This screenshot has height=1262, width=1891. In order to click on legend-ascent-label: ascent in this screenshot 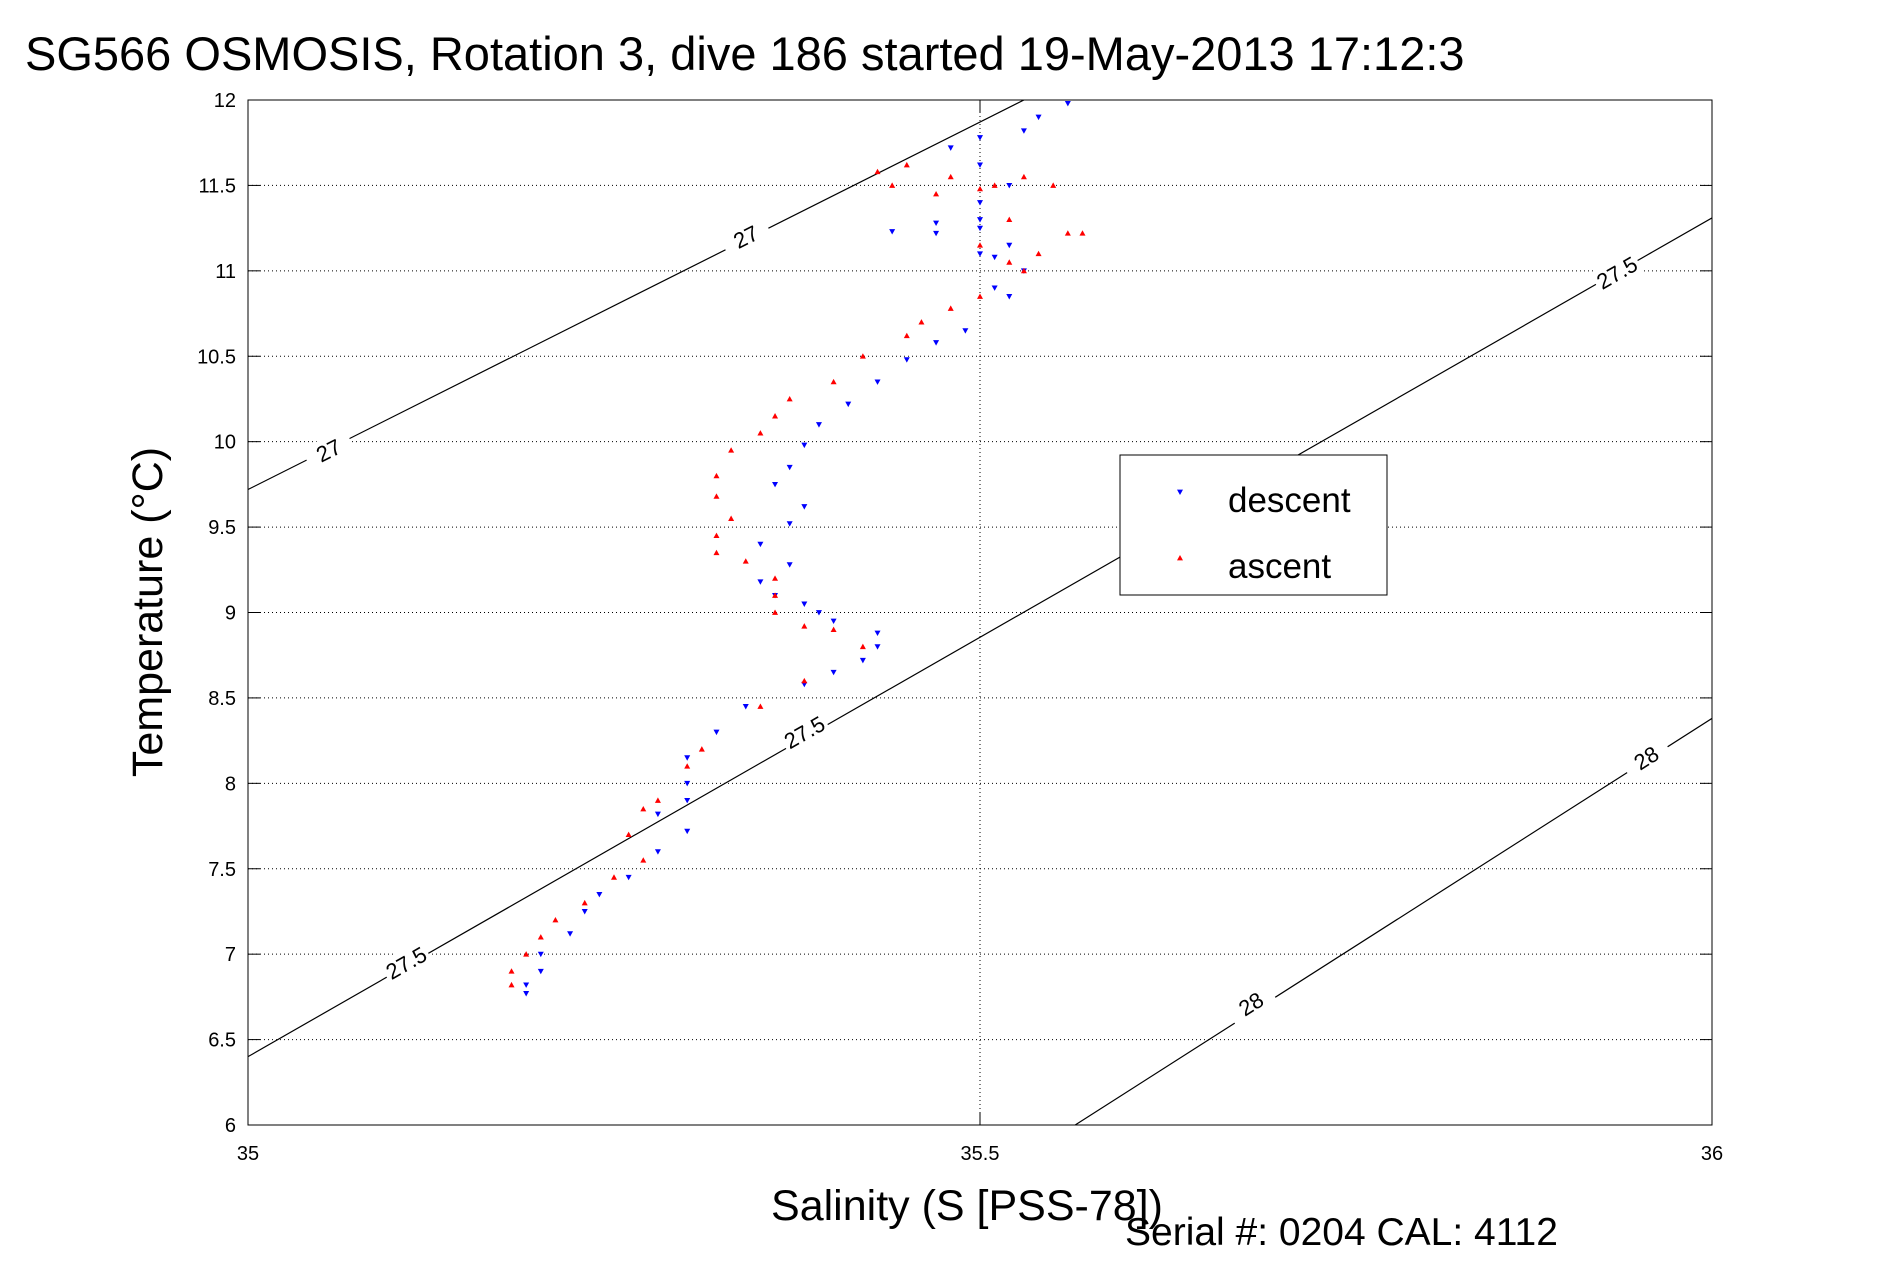, I will do `click(1279, 566)`.